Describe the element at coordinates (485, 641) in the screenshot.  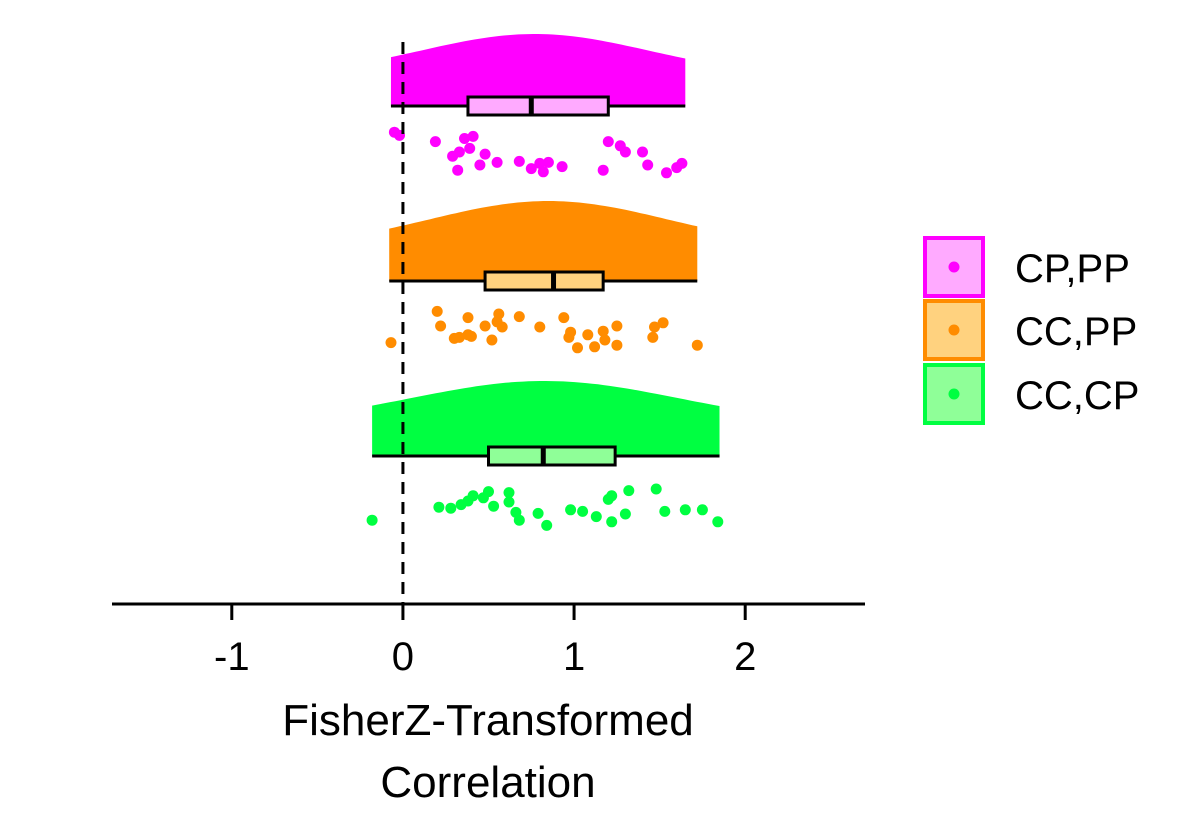
I see `x-axis-ticks: -1 0 1 2` at that location.